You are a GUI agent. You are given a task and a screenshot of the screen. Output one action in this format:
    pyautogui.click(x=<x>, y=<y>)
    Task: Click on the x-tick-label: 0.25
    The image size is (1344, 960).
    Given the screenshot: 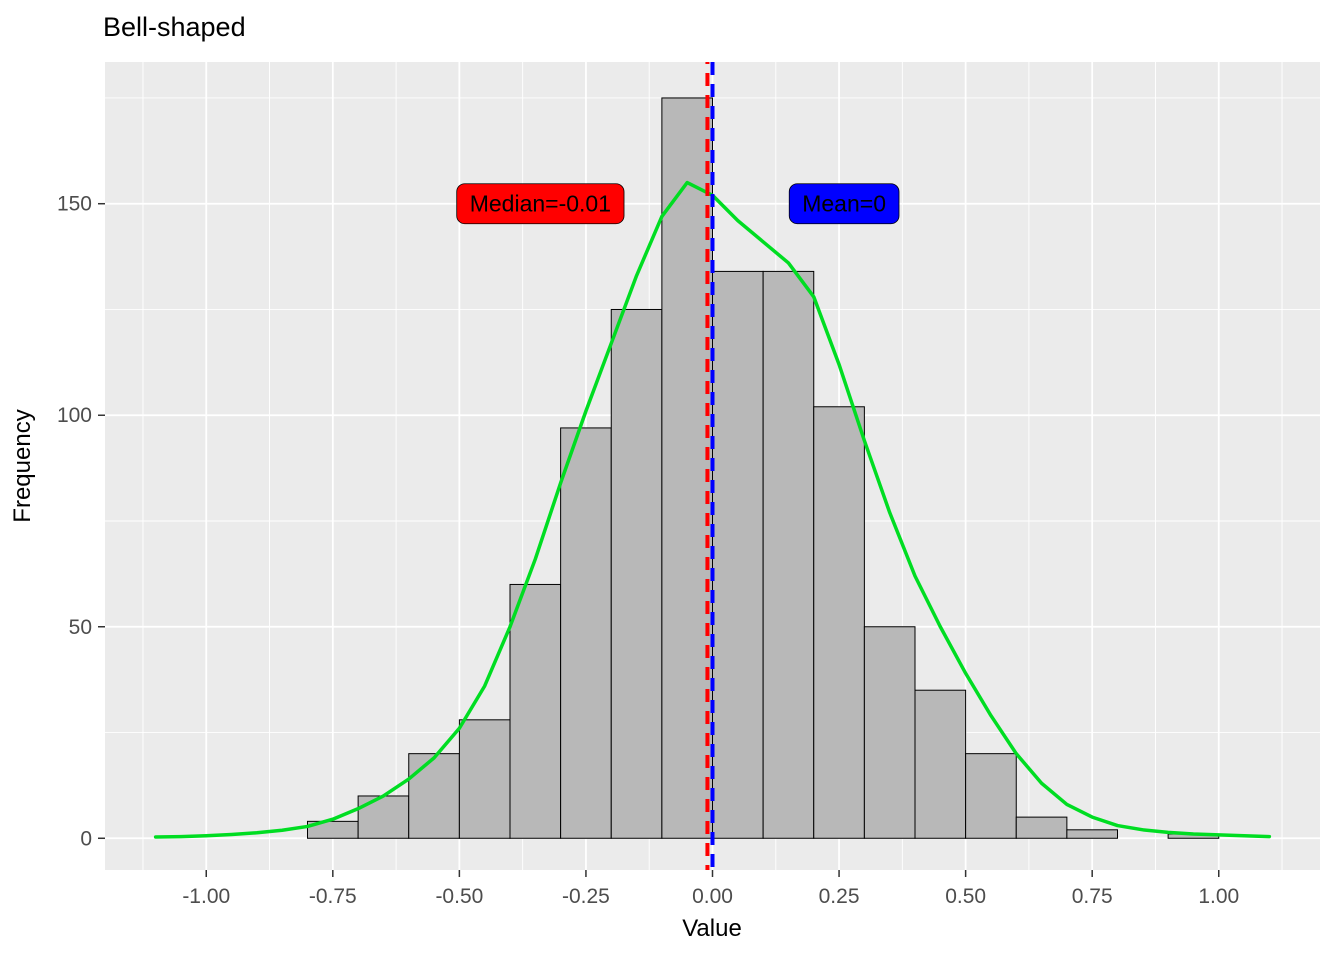 What is the action you would take?
    pyautogui.click(x=839, y=896)
    